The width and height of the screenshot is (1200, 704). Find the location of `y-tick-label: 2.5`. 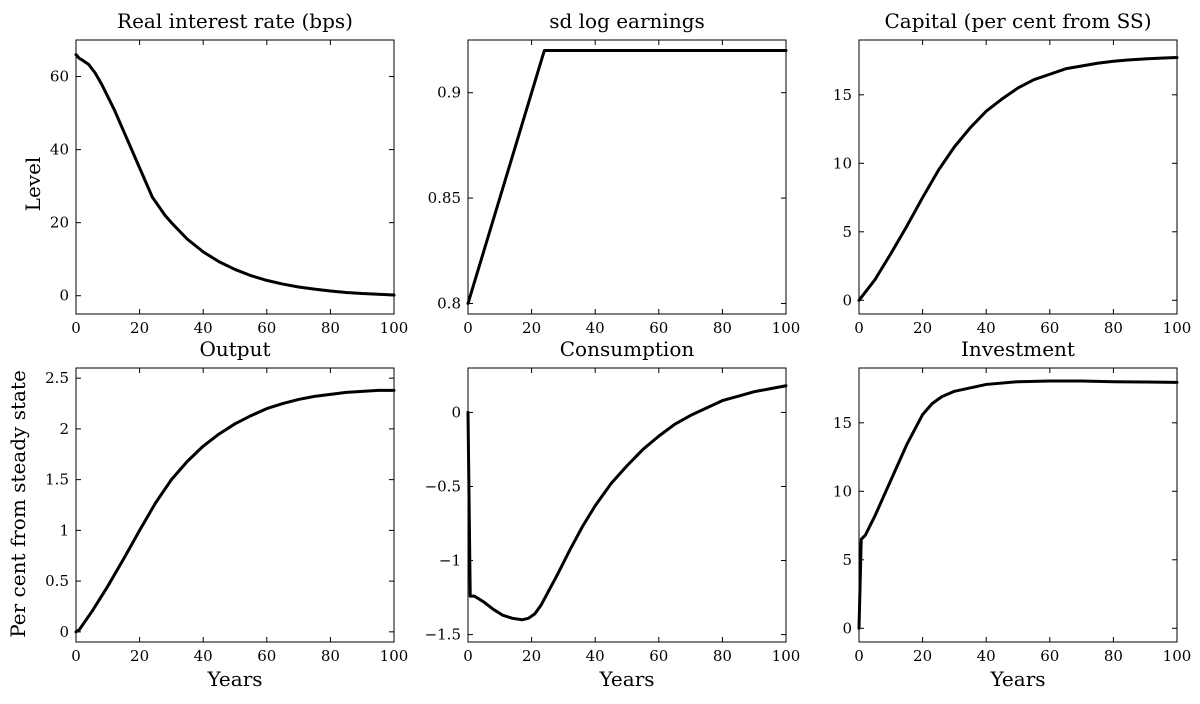

y-tick-label: 2.5 is located at coordinates (57, 378).